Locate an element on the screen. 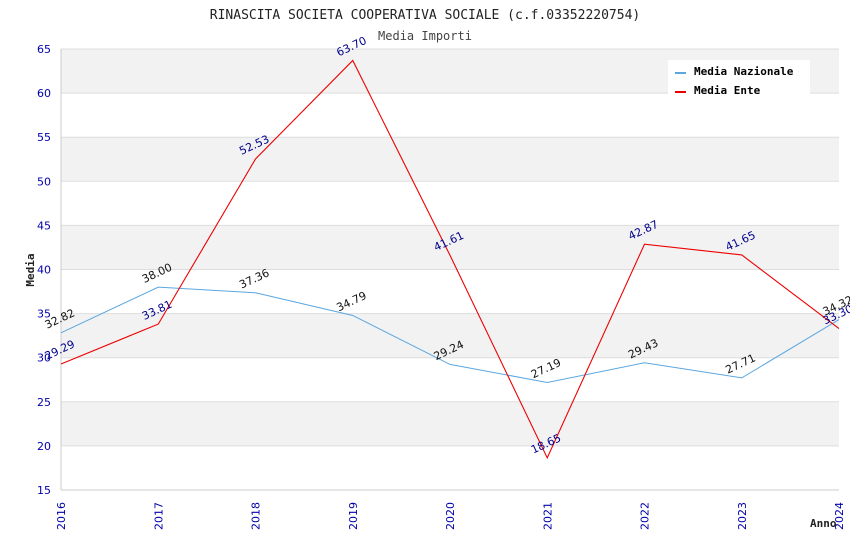  y-tick-label: 55 is located at coordinates (44, 137).